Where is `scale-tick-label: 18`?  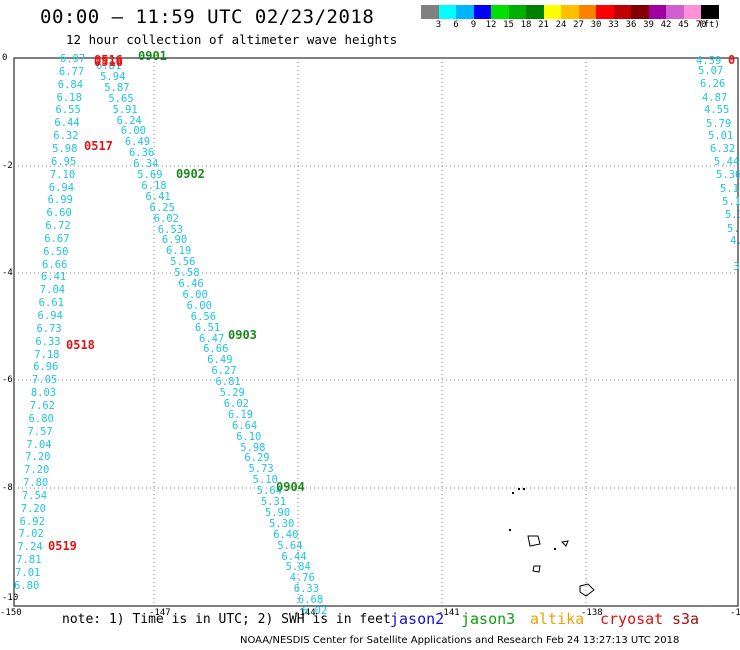
scale-tick-label: 18 is located at coordinates (526, 25).